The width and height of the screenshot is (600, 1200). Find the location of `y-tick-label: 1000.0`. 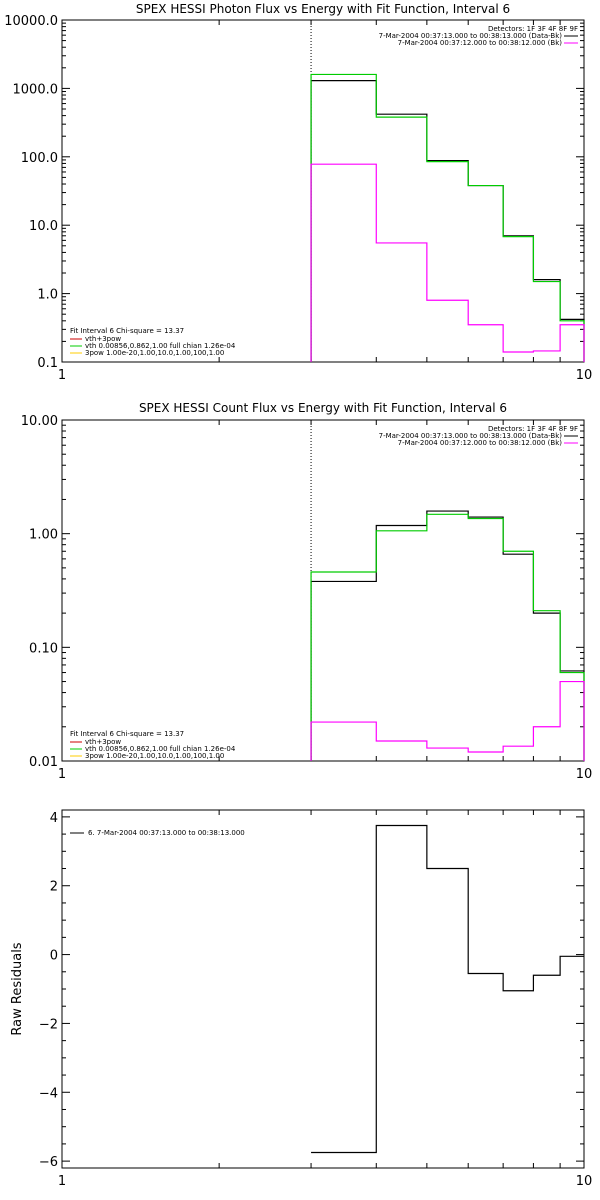

y-tick-label: 1000.0 is located at coordinates (36, 89).